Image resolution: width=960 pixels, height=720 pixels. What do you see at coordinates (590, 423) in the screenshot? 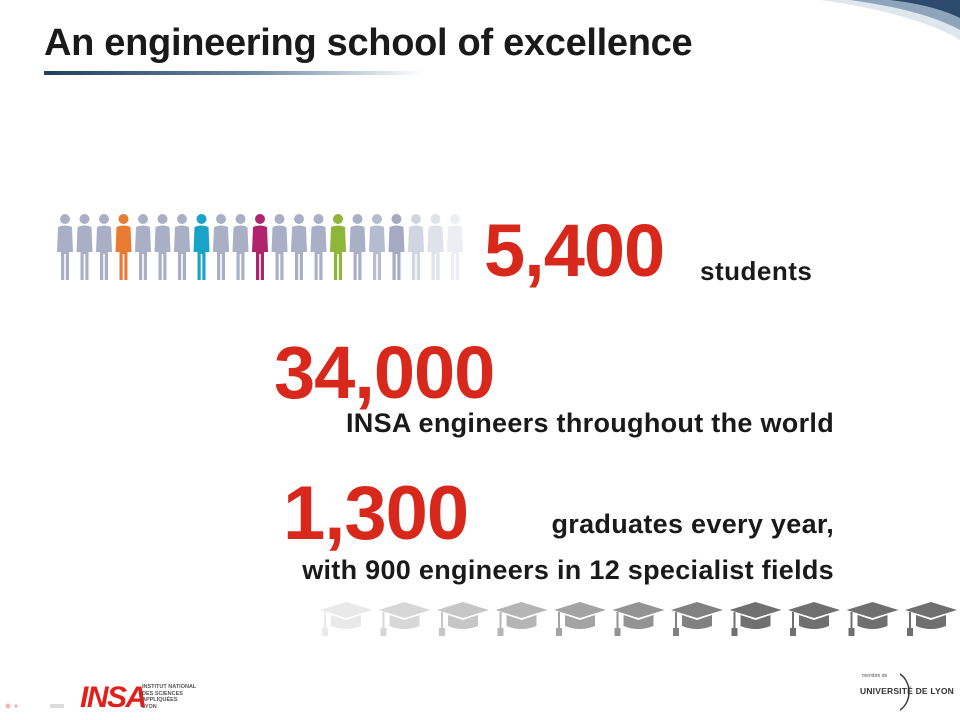
I see `stat-alumni-caption: INSA engineers throughout the world` at bounding box center [590, 423].